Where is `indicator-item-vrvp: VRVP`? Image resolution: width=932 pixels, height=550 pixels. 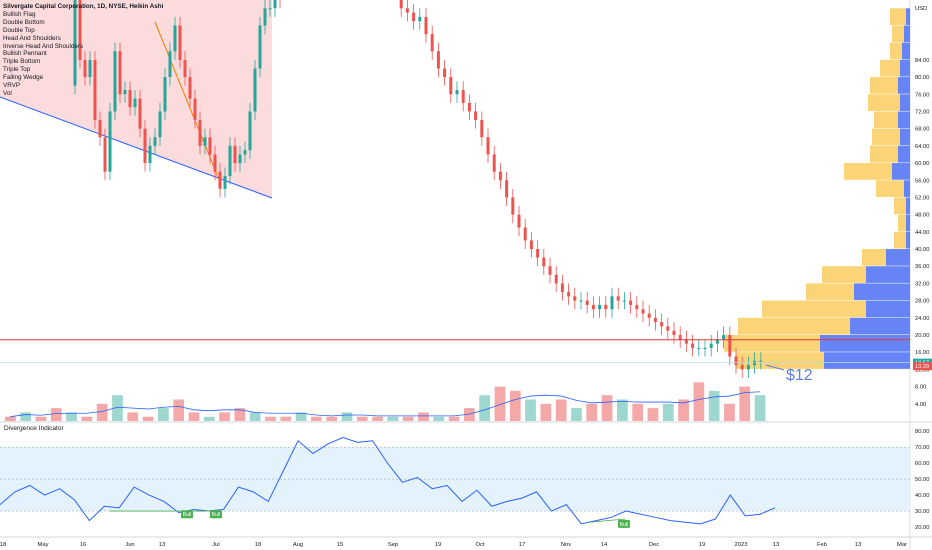
indicator-item-vrvp: VRVP is located at coordinates (12, 86).